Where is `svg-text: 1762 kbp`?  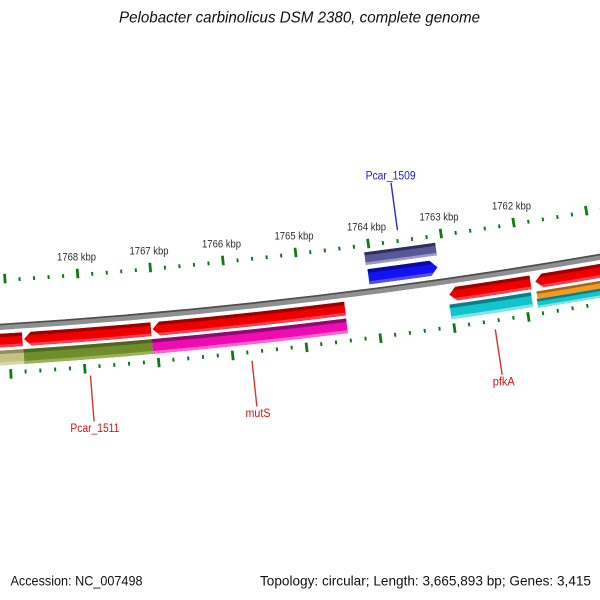 svg-text: 1762 kbp is located at coordinates (511, 207).